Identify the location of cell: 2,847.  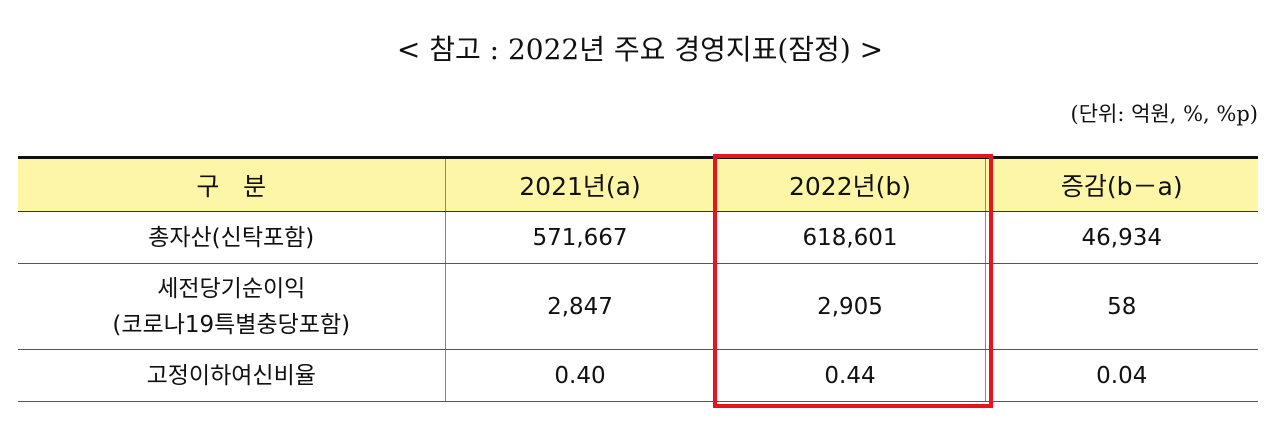
(579, 306).